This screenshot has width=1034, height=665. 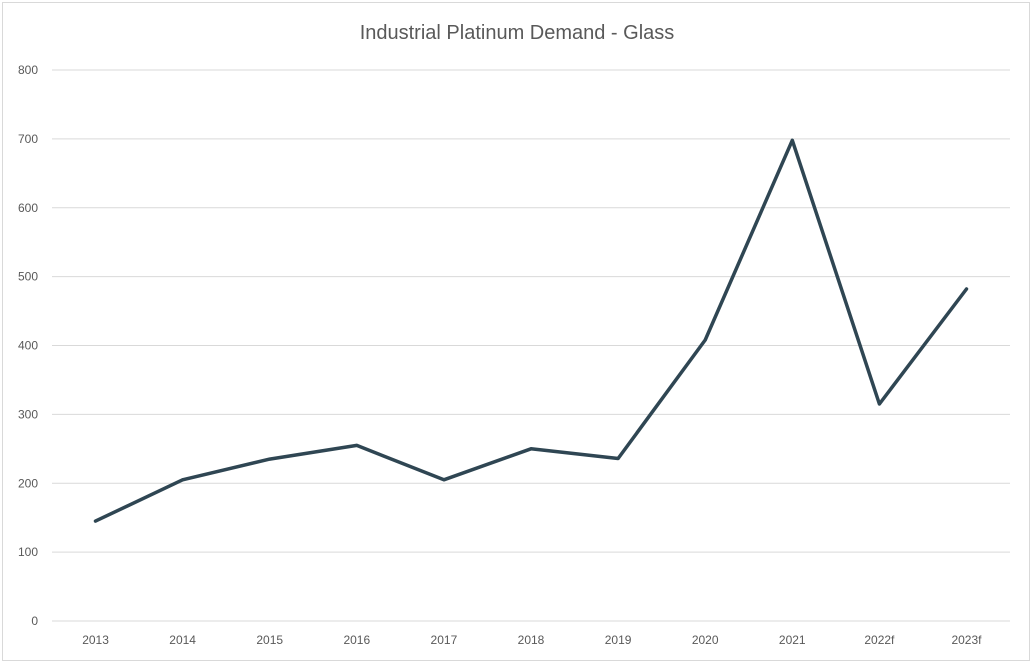 I want to click on y-tick-label: 0, so click(x=34, y=621).